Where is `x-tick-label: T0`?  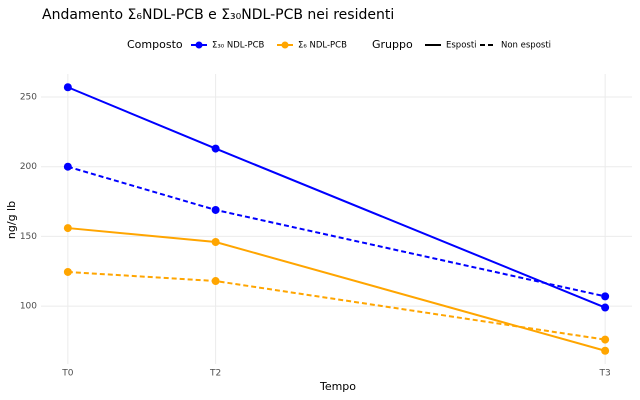 x-tick-label: T0 is located at coordinates (67, 374).